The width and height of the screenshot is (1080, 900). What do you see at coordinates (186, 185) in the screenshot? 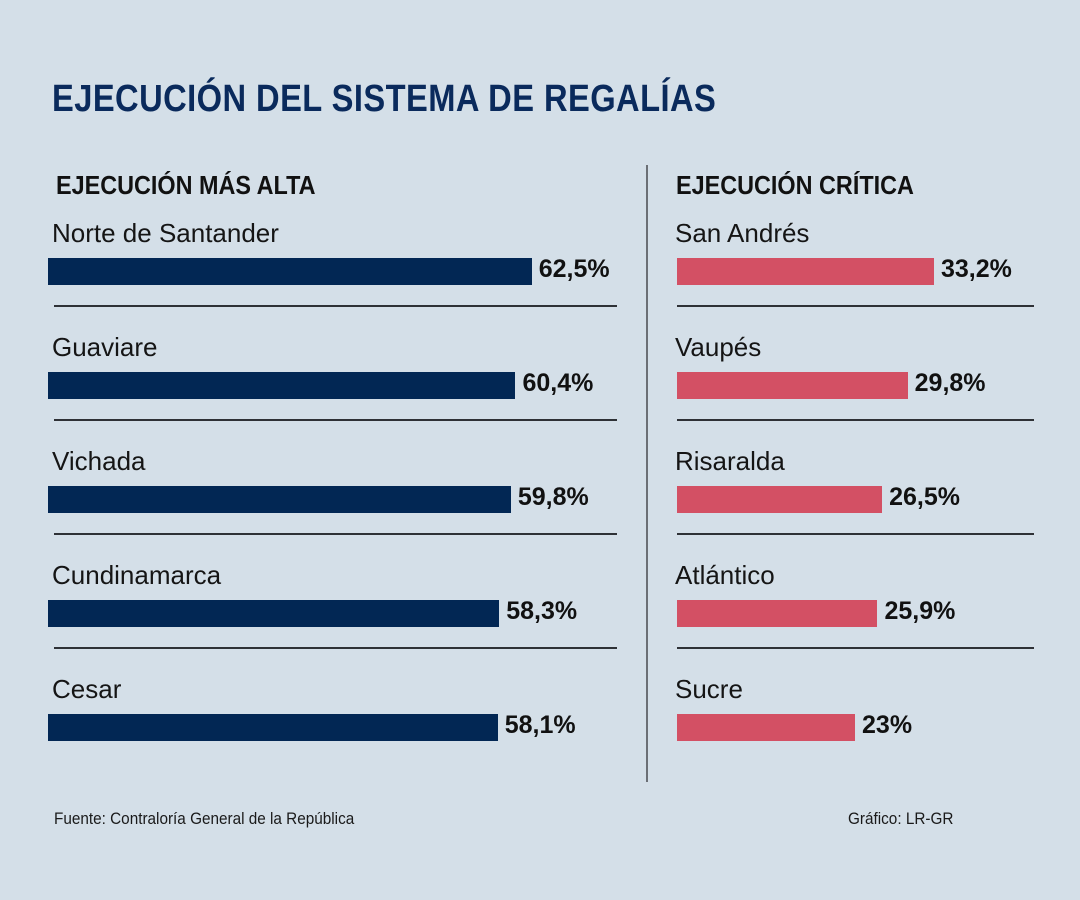
I see `panel-title-highest: EJECUCIÓN MÁS ALTA` at bounding box center [186, 185].